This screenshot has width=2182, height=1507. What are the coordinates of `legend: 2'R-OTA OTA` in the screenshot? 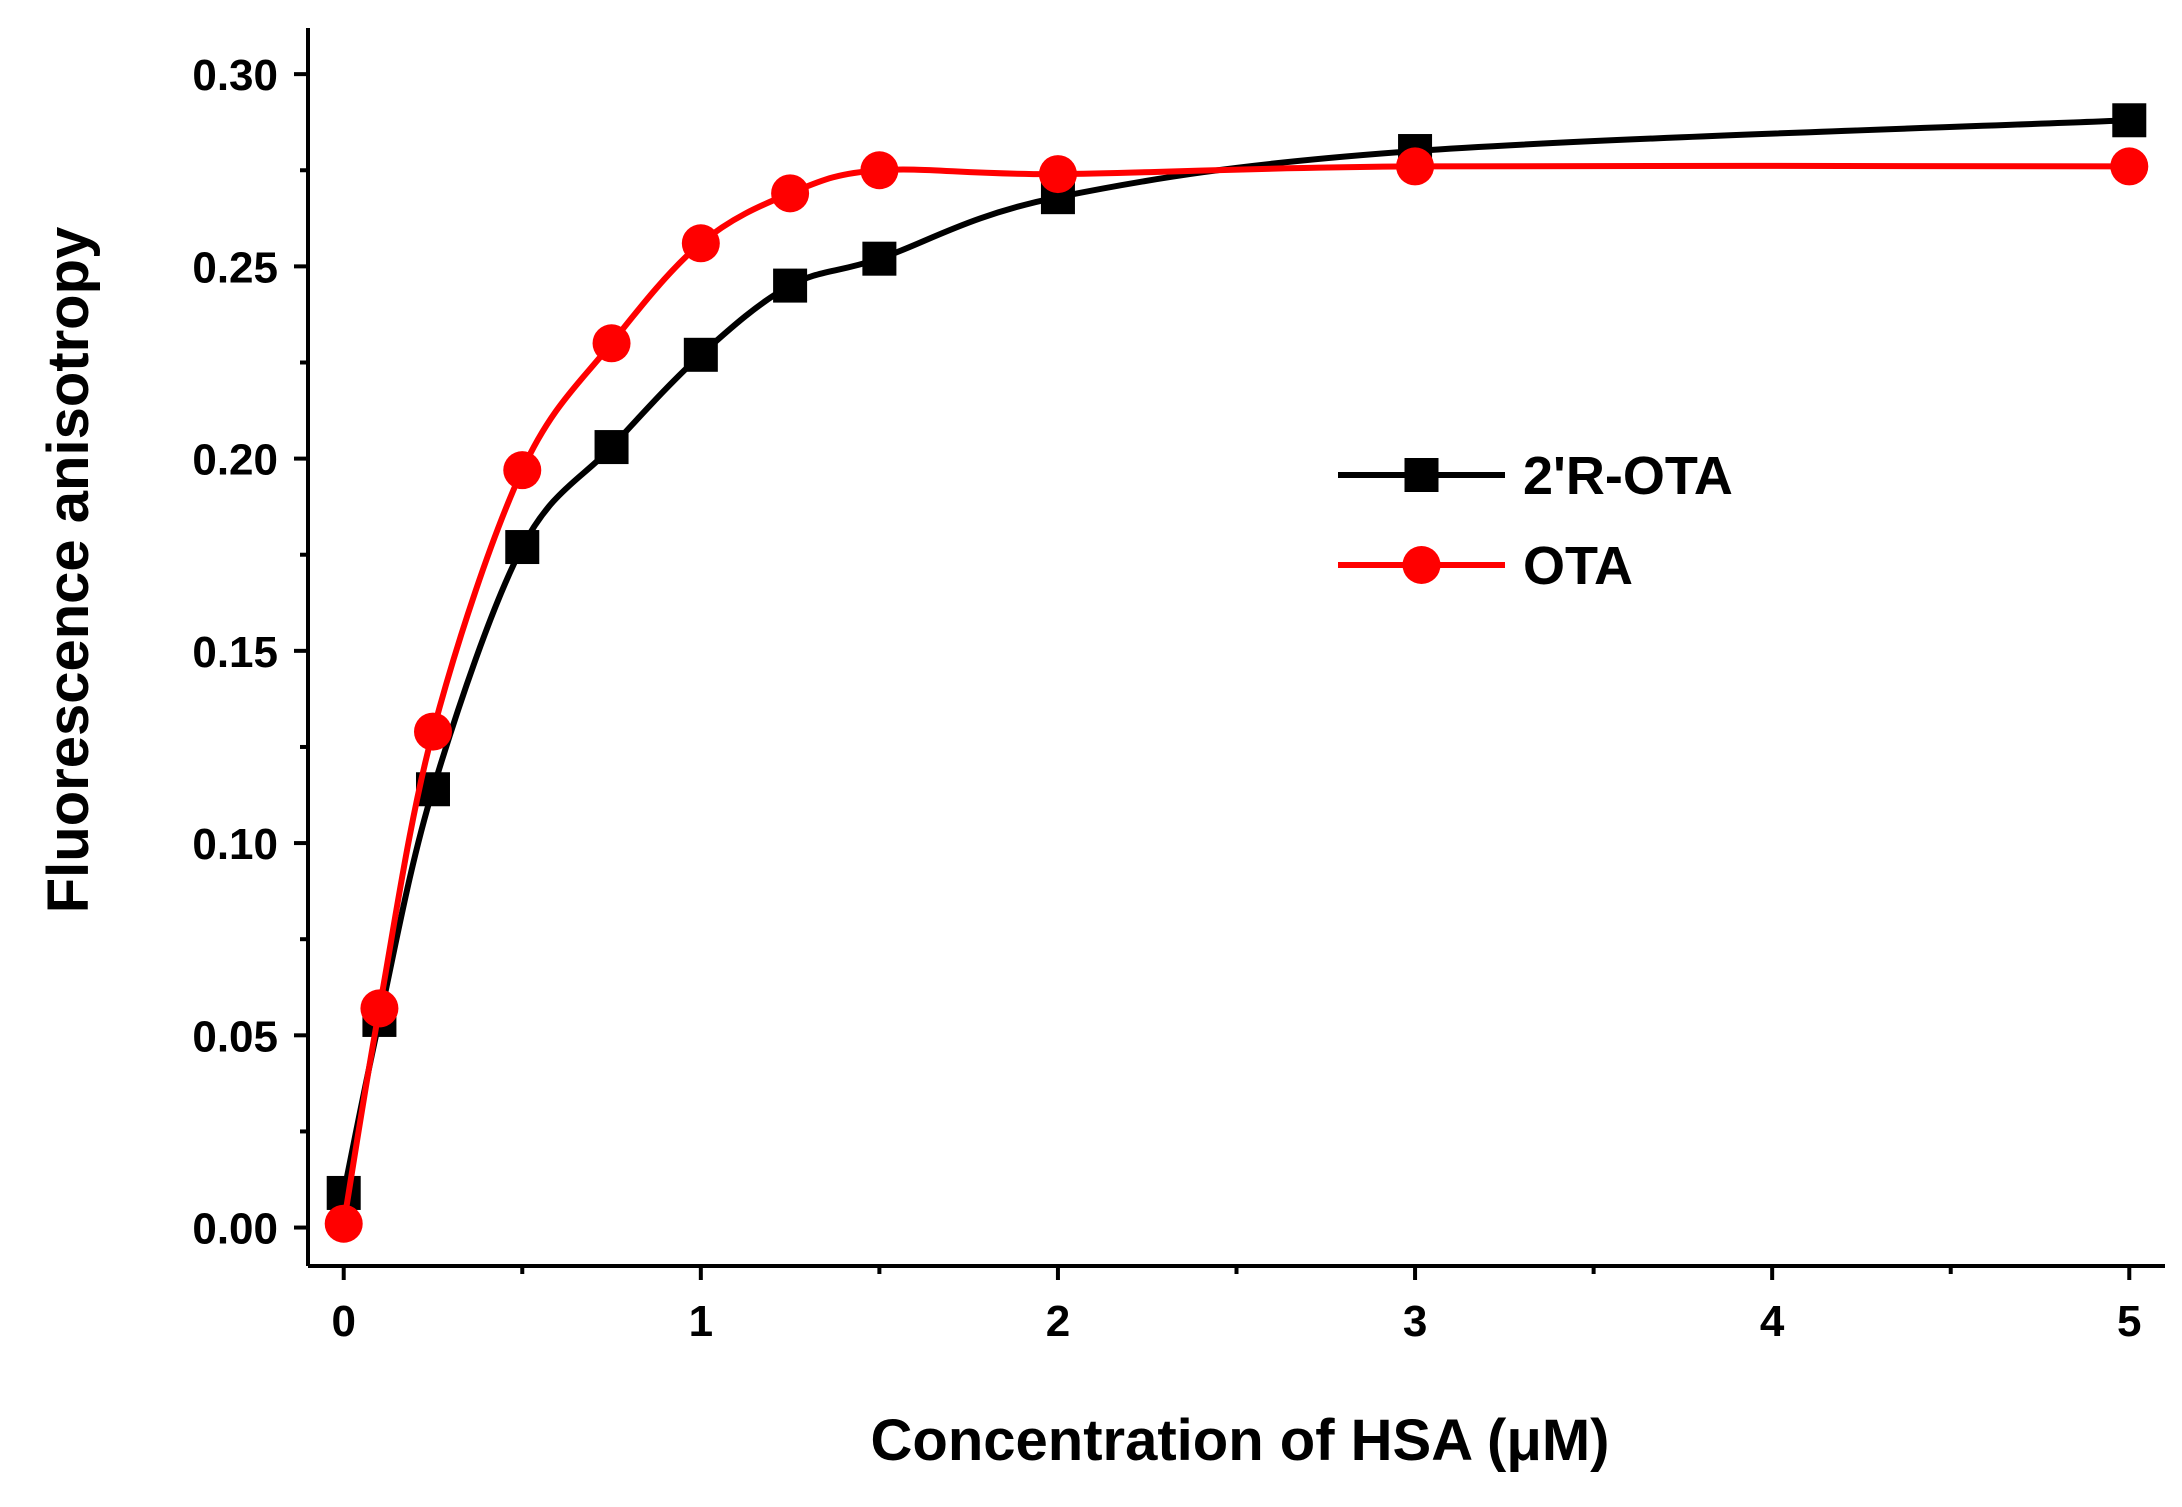 It's located at (1535, 521).